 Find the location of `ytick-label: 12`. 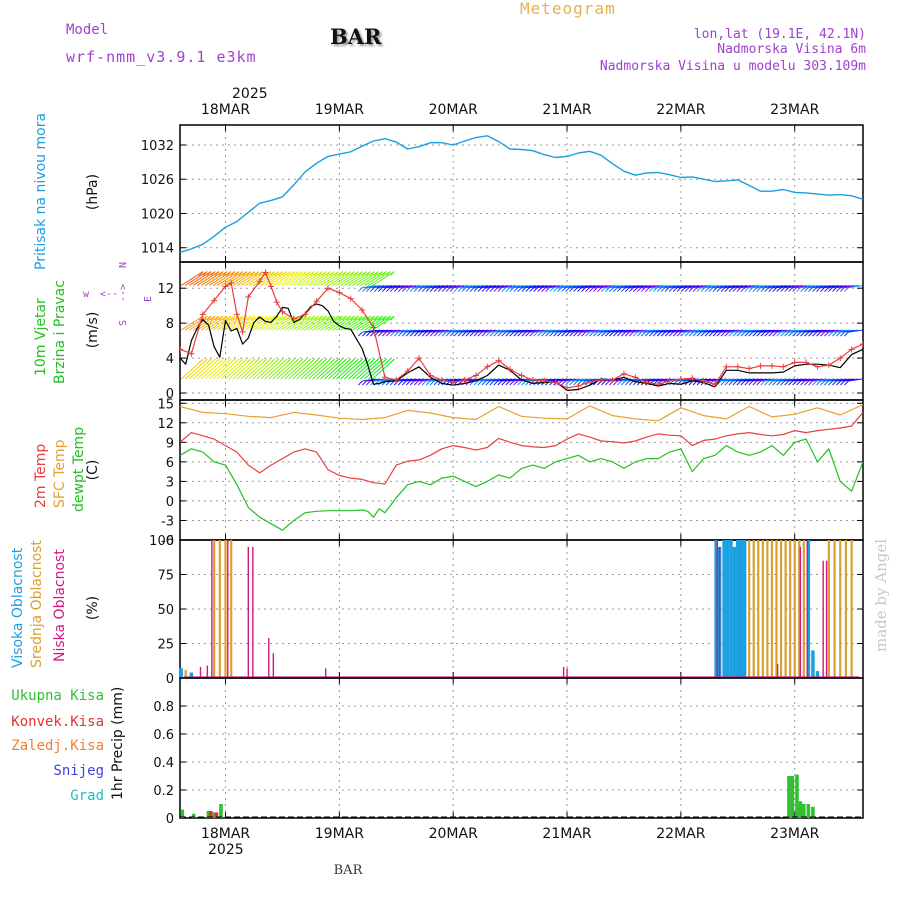

ytick-label: 12 is located at coordinates (165, 424).